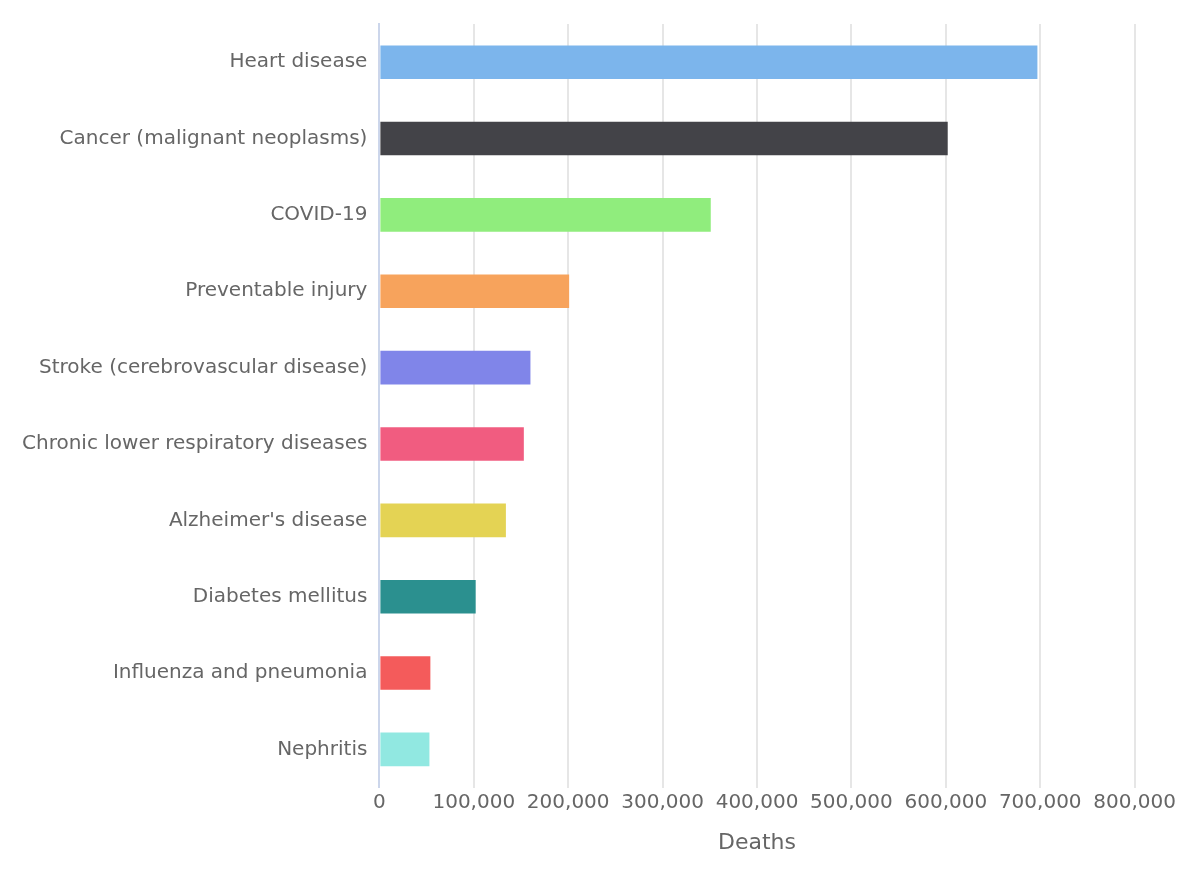  What do you see at coordinates (757, 841) in the screenshot?
I see `x-axis-title: Deaths` at bounding box center [757, 841].